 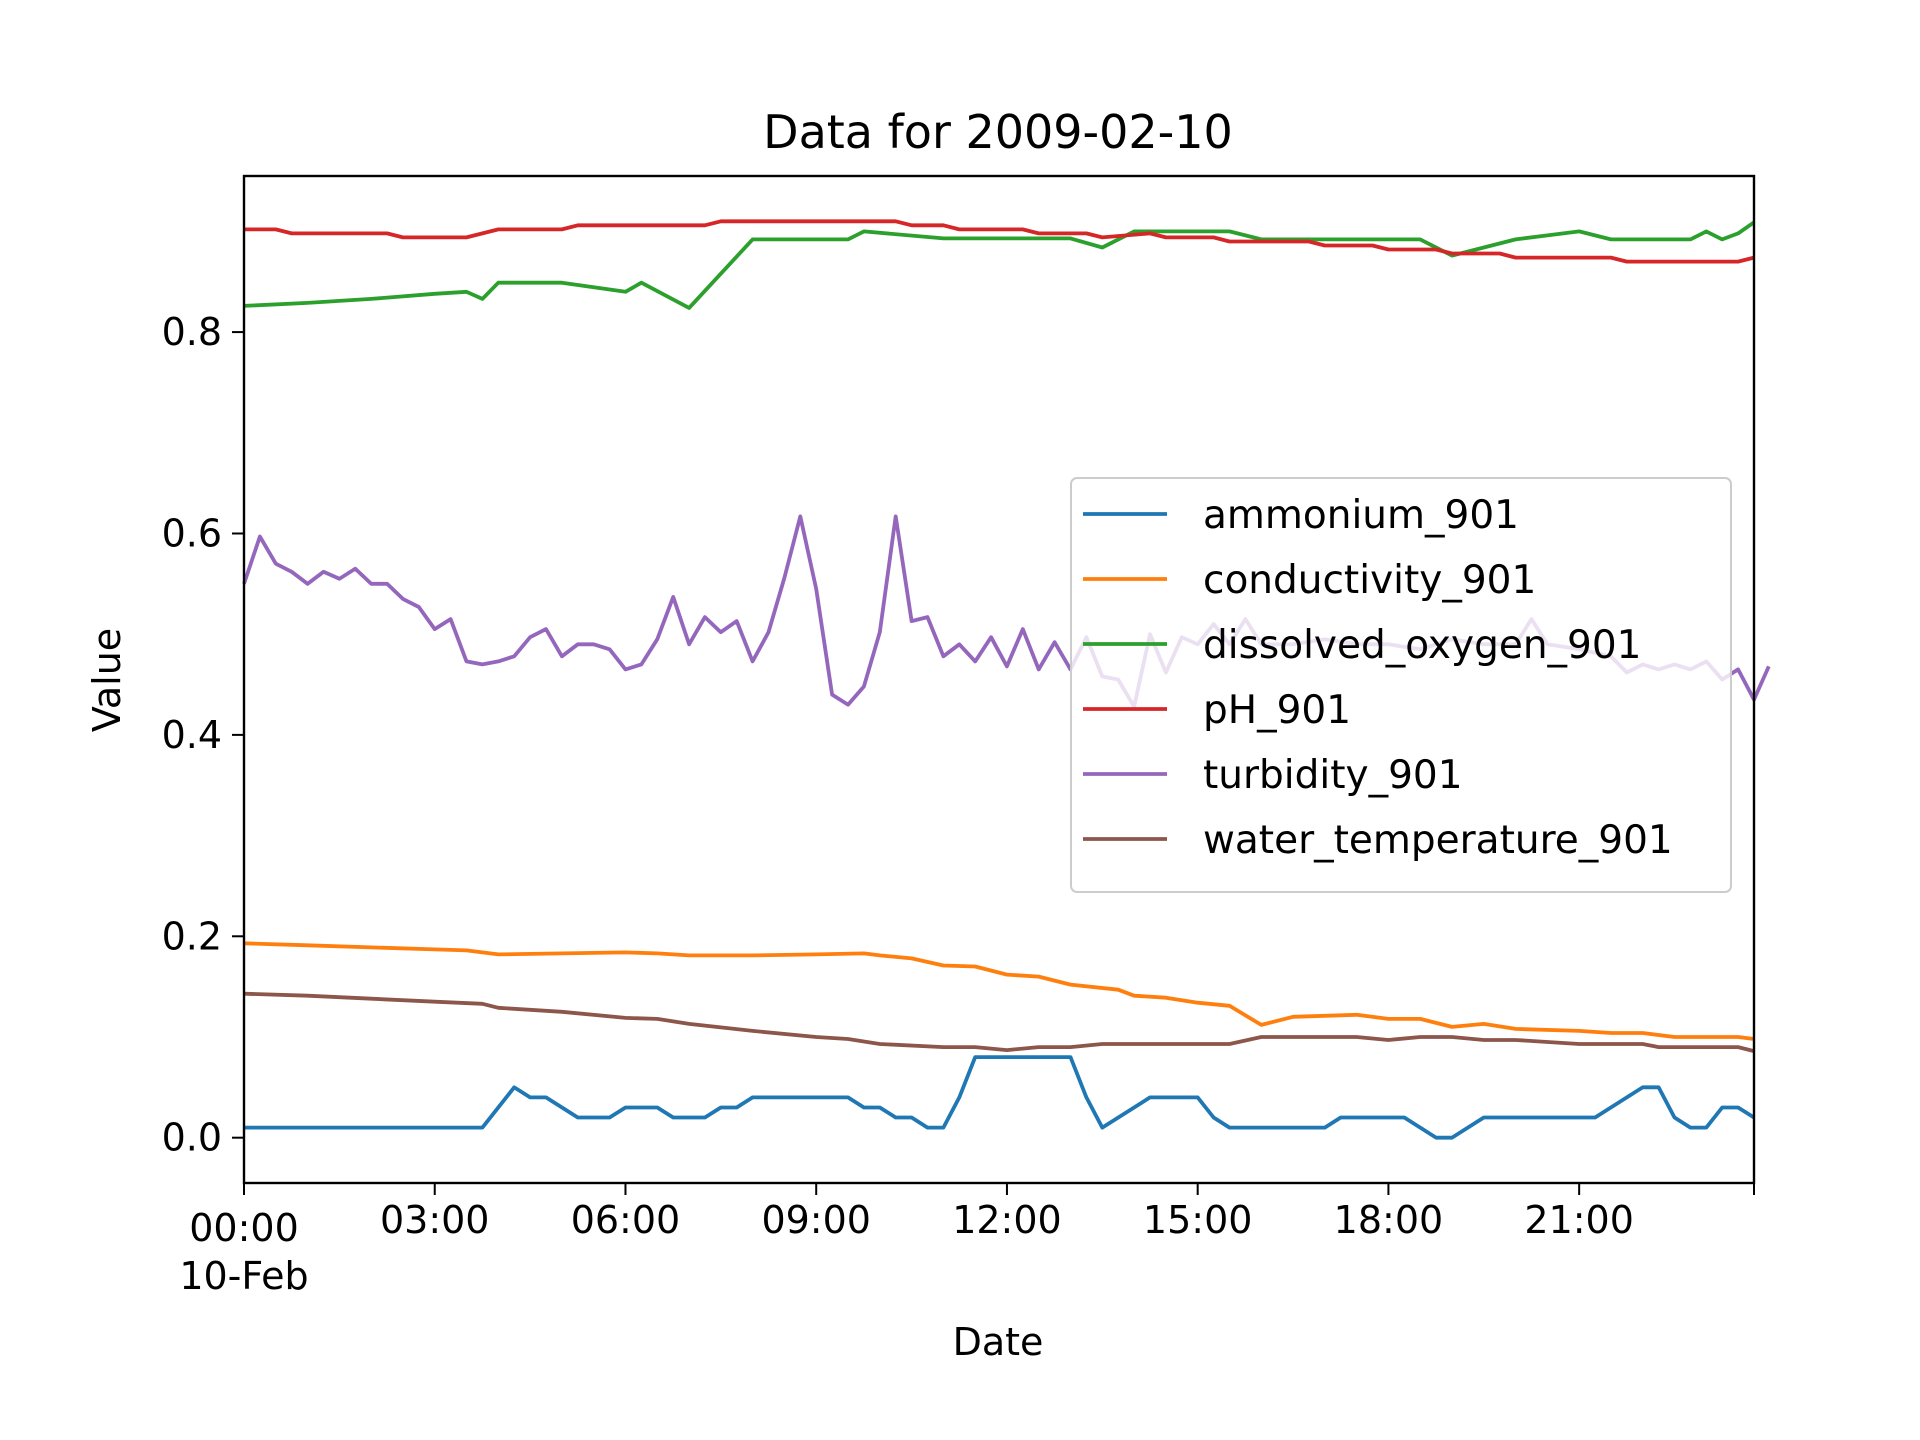 What do you see at coordinates (1369, 580) in the screenshot?
I see `legend-label: conductivity_901` at bounding box center [1369, 580].